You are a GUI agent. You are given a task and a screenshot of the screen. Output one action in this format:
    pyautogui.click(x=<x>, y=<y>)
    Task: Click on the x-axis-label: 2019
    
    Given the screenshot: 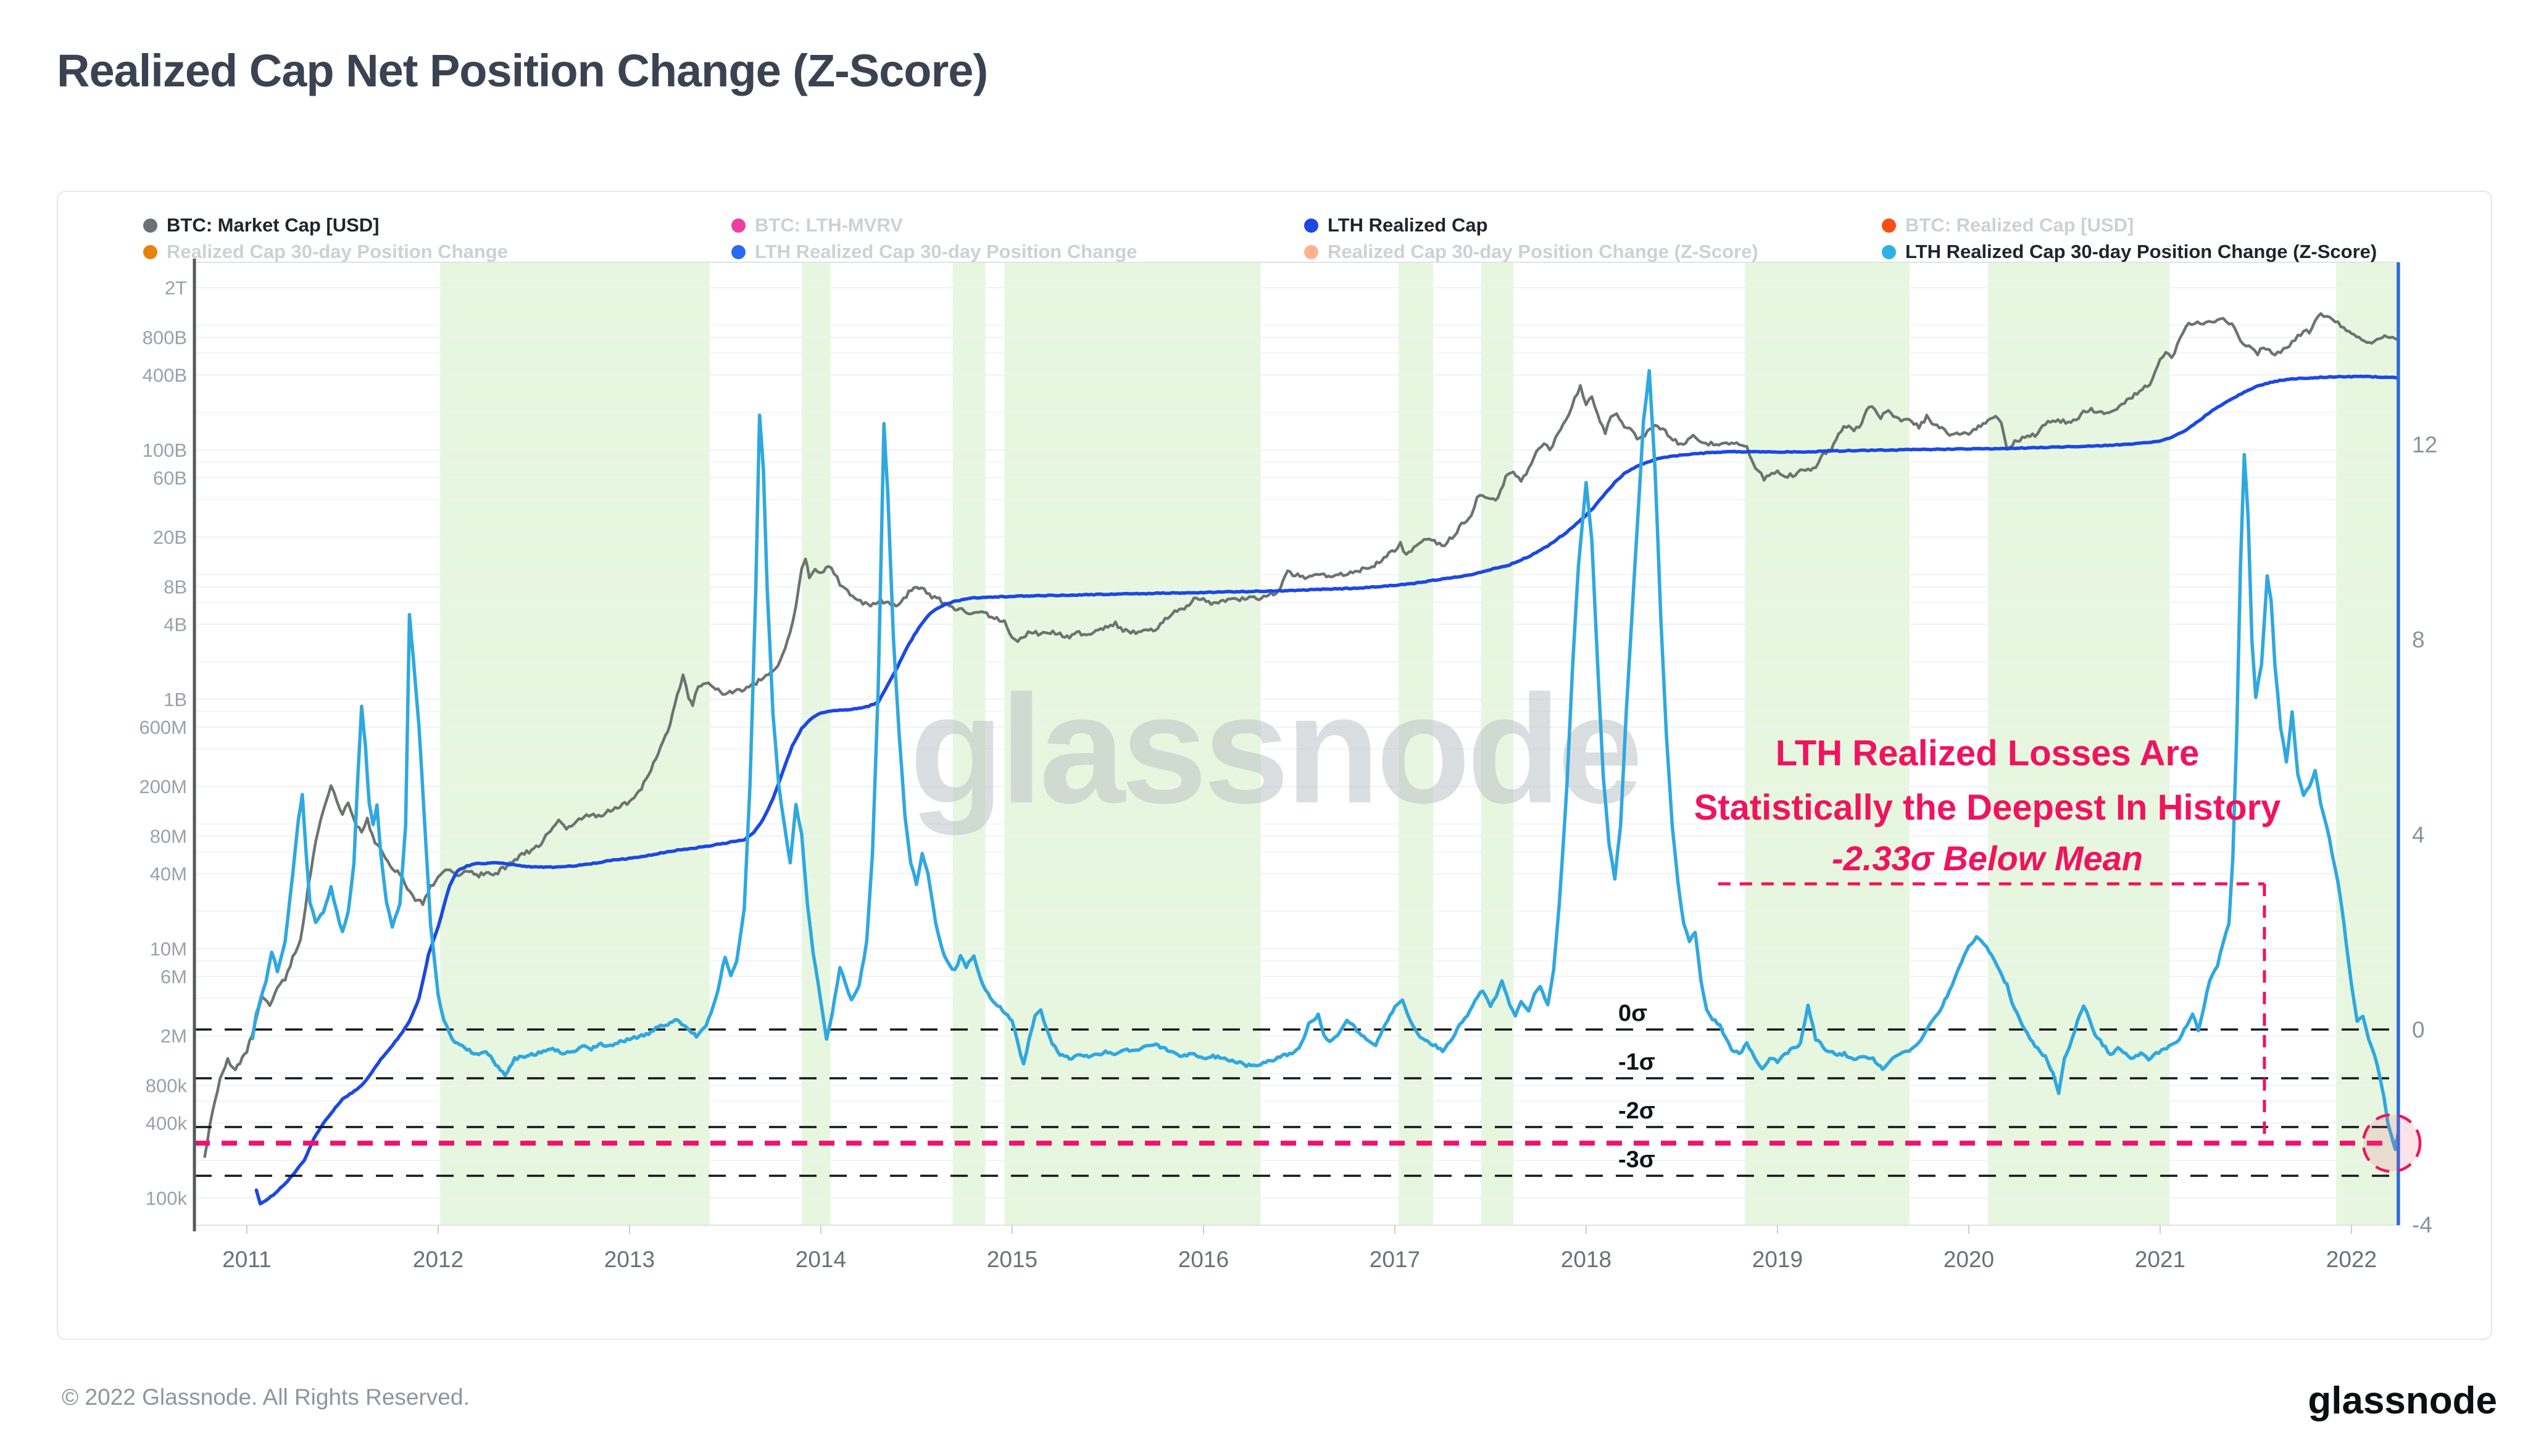 What is the action you would take?
    pyautogui.click(x=1777, y=1259)
    